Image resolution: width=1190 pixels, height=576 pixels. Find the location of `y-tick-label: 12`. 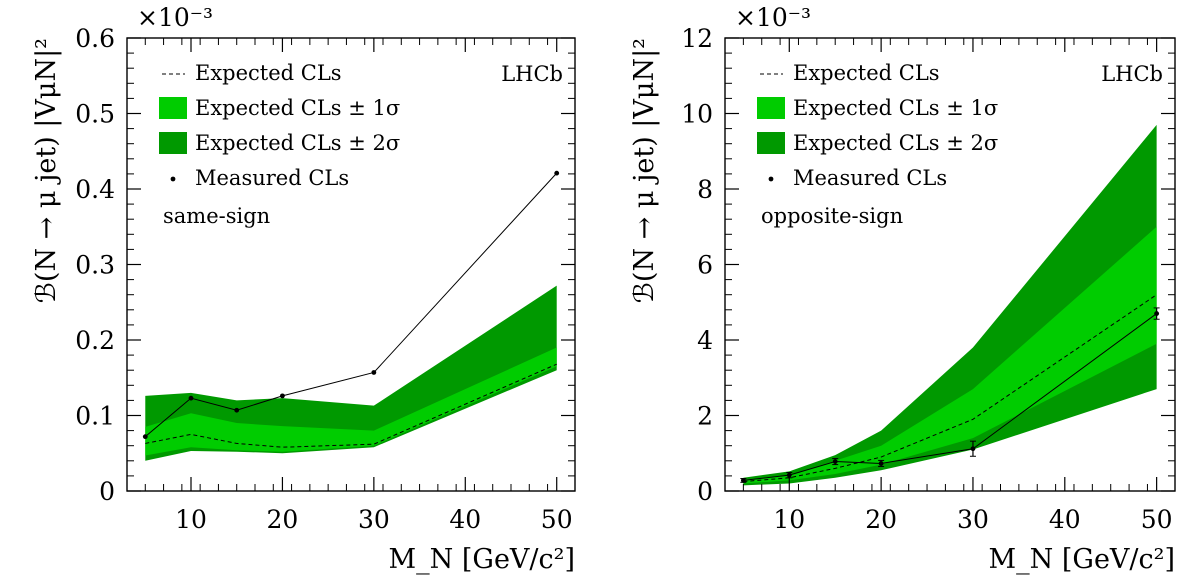

y-tick-label: 12 is located at coordinates (697, 38).